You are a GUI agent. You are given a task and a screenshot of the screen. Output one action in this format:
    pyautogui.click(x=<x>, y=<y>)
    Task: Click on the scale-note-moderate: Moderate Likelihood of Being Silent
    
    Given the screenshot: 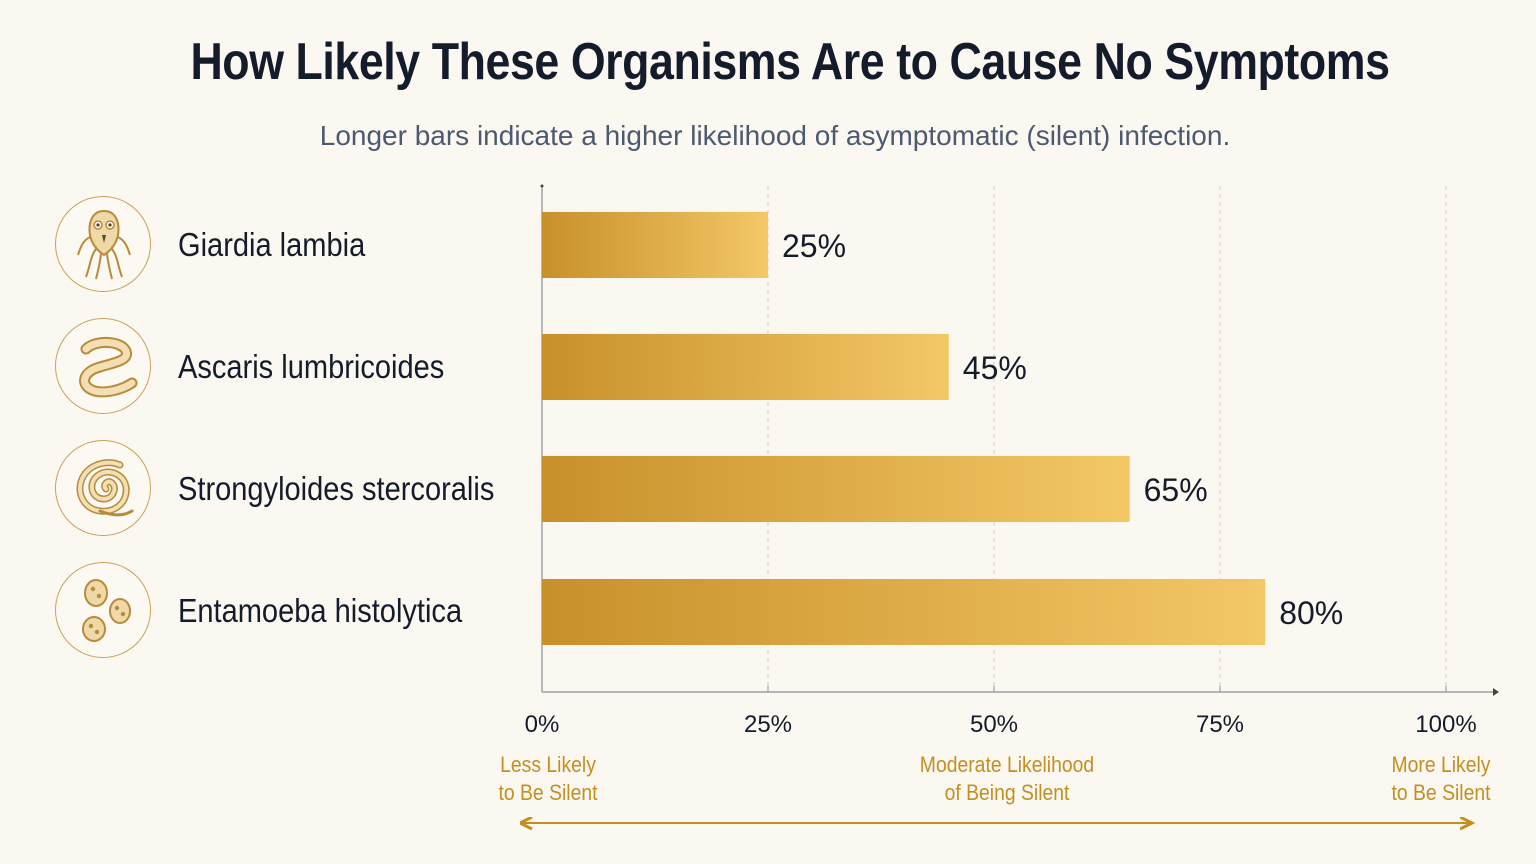 What is the action you would take?
    pyautogui.click(x=1006, y=779)
    